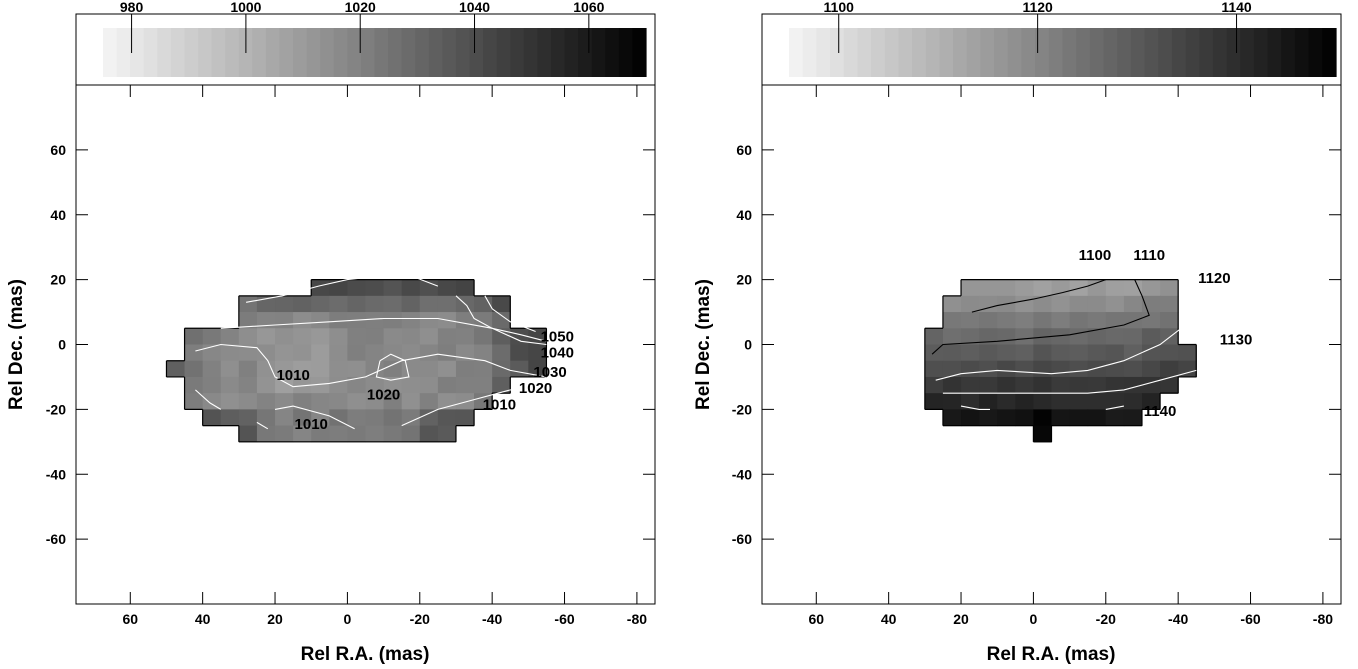 This screenshot has height=669, width=1358. What do you see at coordinates (637, 619) in the screenshot?
I see `x-tick-label: -80` at bounding box center [637, 619].